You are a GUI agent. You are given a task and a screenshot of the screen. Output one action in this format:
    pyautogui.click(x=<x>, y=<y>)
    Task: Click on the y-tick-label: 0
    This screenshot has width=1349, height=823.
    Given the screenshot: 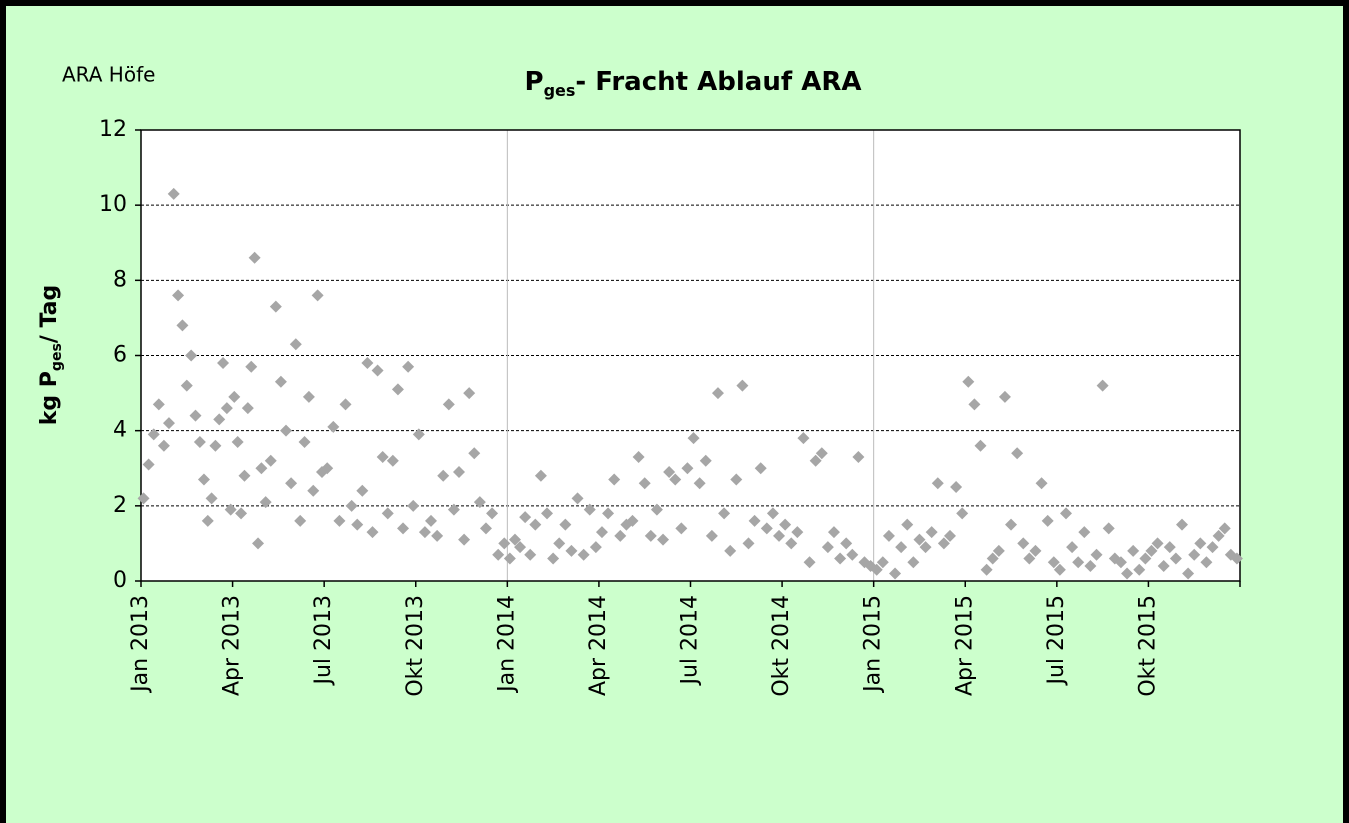 What is the action you would take?
    pyautogui.click(x=120, y=580)
    